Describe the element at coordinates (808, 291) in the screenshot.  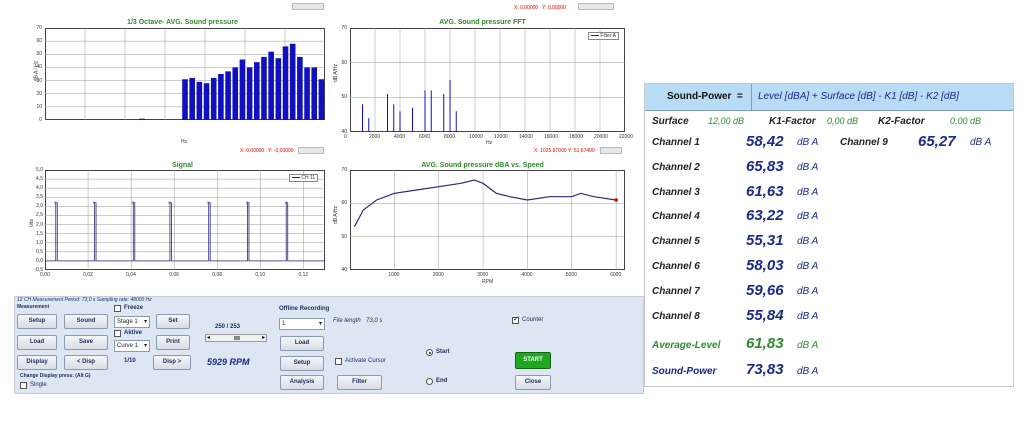
I see `channel-7-unit: dB A` at that location.